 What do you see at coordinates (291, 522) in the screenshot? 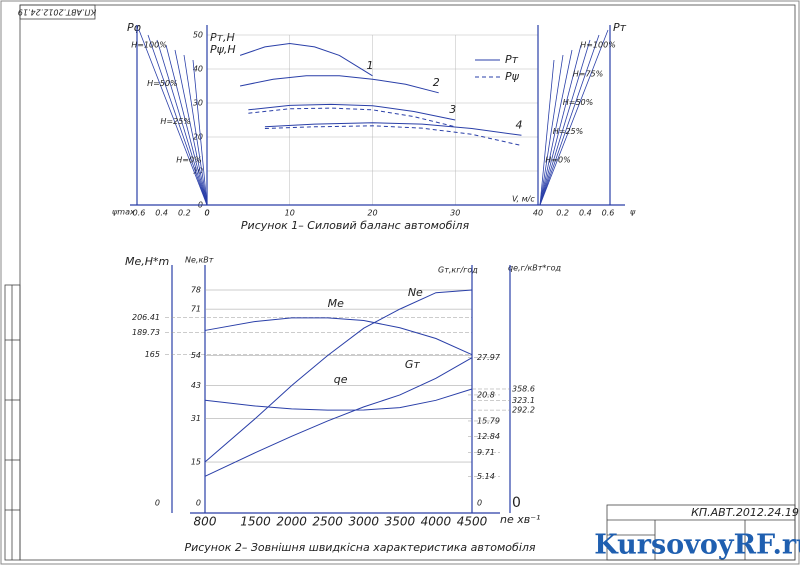
I see `x-tick-label: 2000` at bounding box center [291, 522].